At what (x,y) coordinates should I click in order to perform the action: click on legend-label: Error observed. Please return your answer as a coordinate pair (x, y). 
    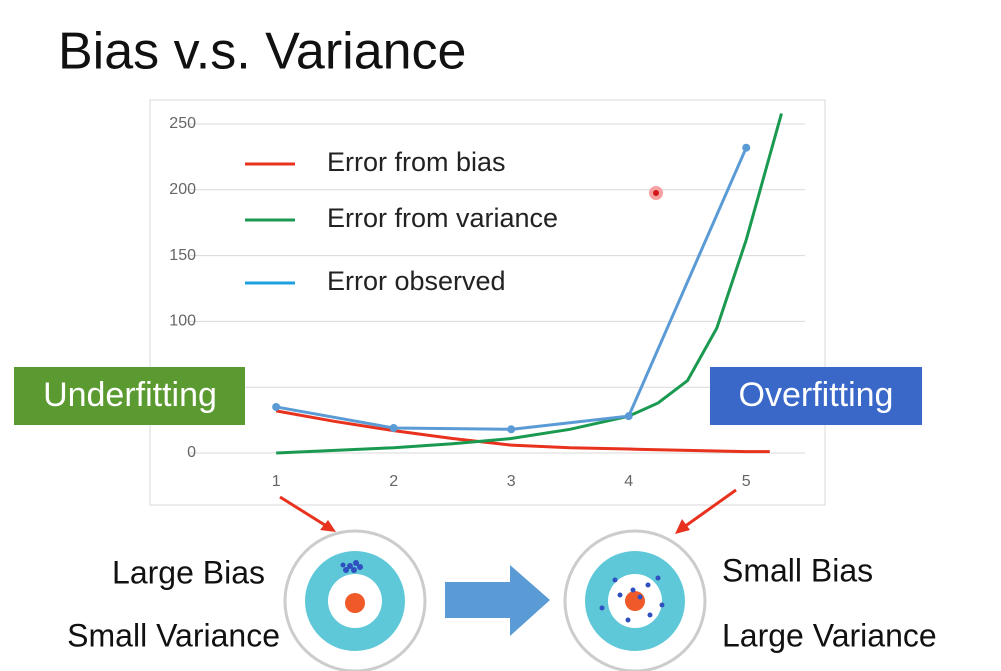
    Looking at the image, I should click on (416, 281).